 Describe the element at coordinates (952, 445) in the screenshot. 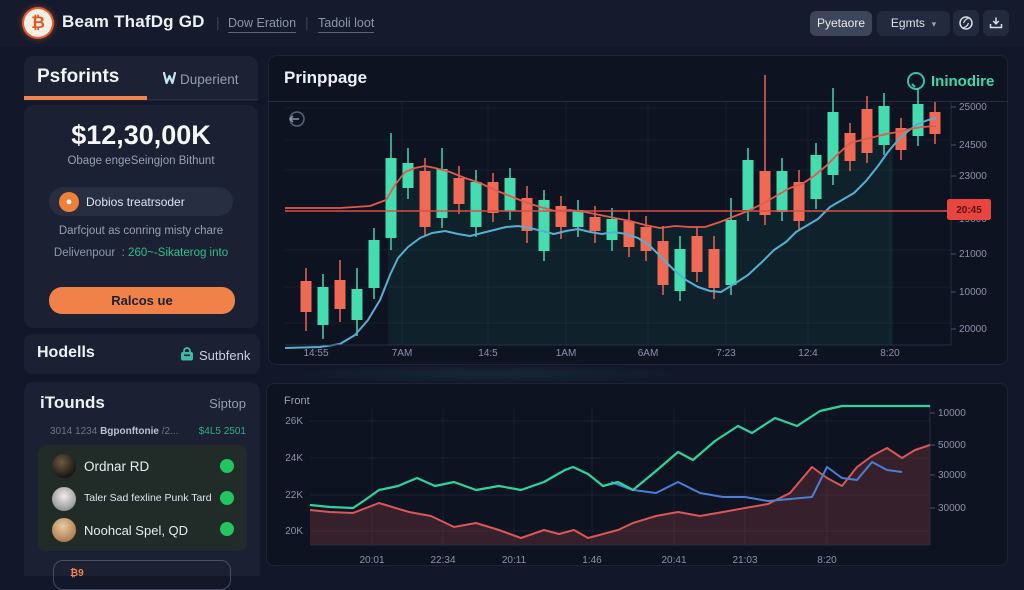

I see `svg-text: 50000` at that location.